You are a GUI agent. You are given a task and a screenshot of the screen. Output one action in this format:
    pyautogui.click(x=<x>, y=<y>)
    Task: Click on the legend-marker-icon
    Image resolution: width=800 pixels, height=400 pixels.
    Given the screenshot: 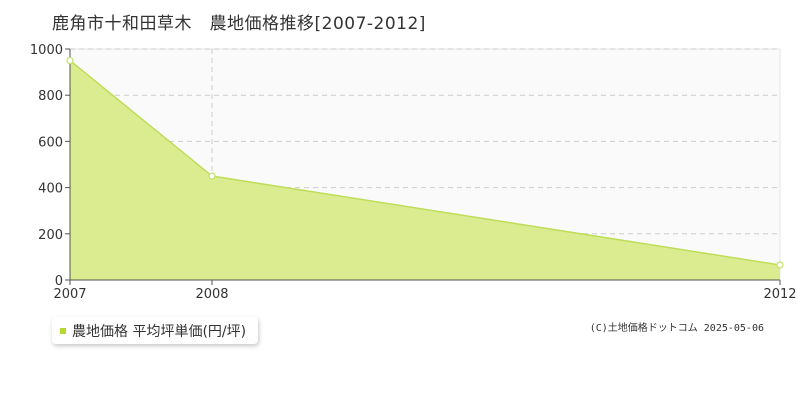 What is the action you would take?
    pyautogui.click(x=63, y=330)
    